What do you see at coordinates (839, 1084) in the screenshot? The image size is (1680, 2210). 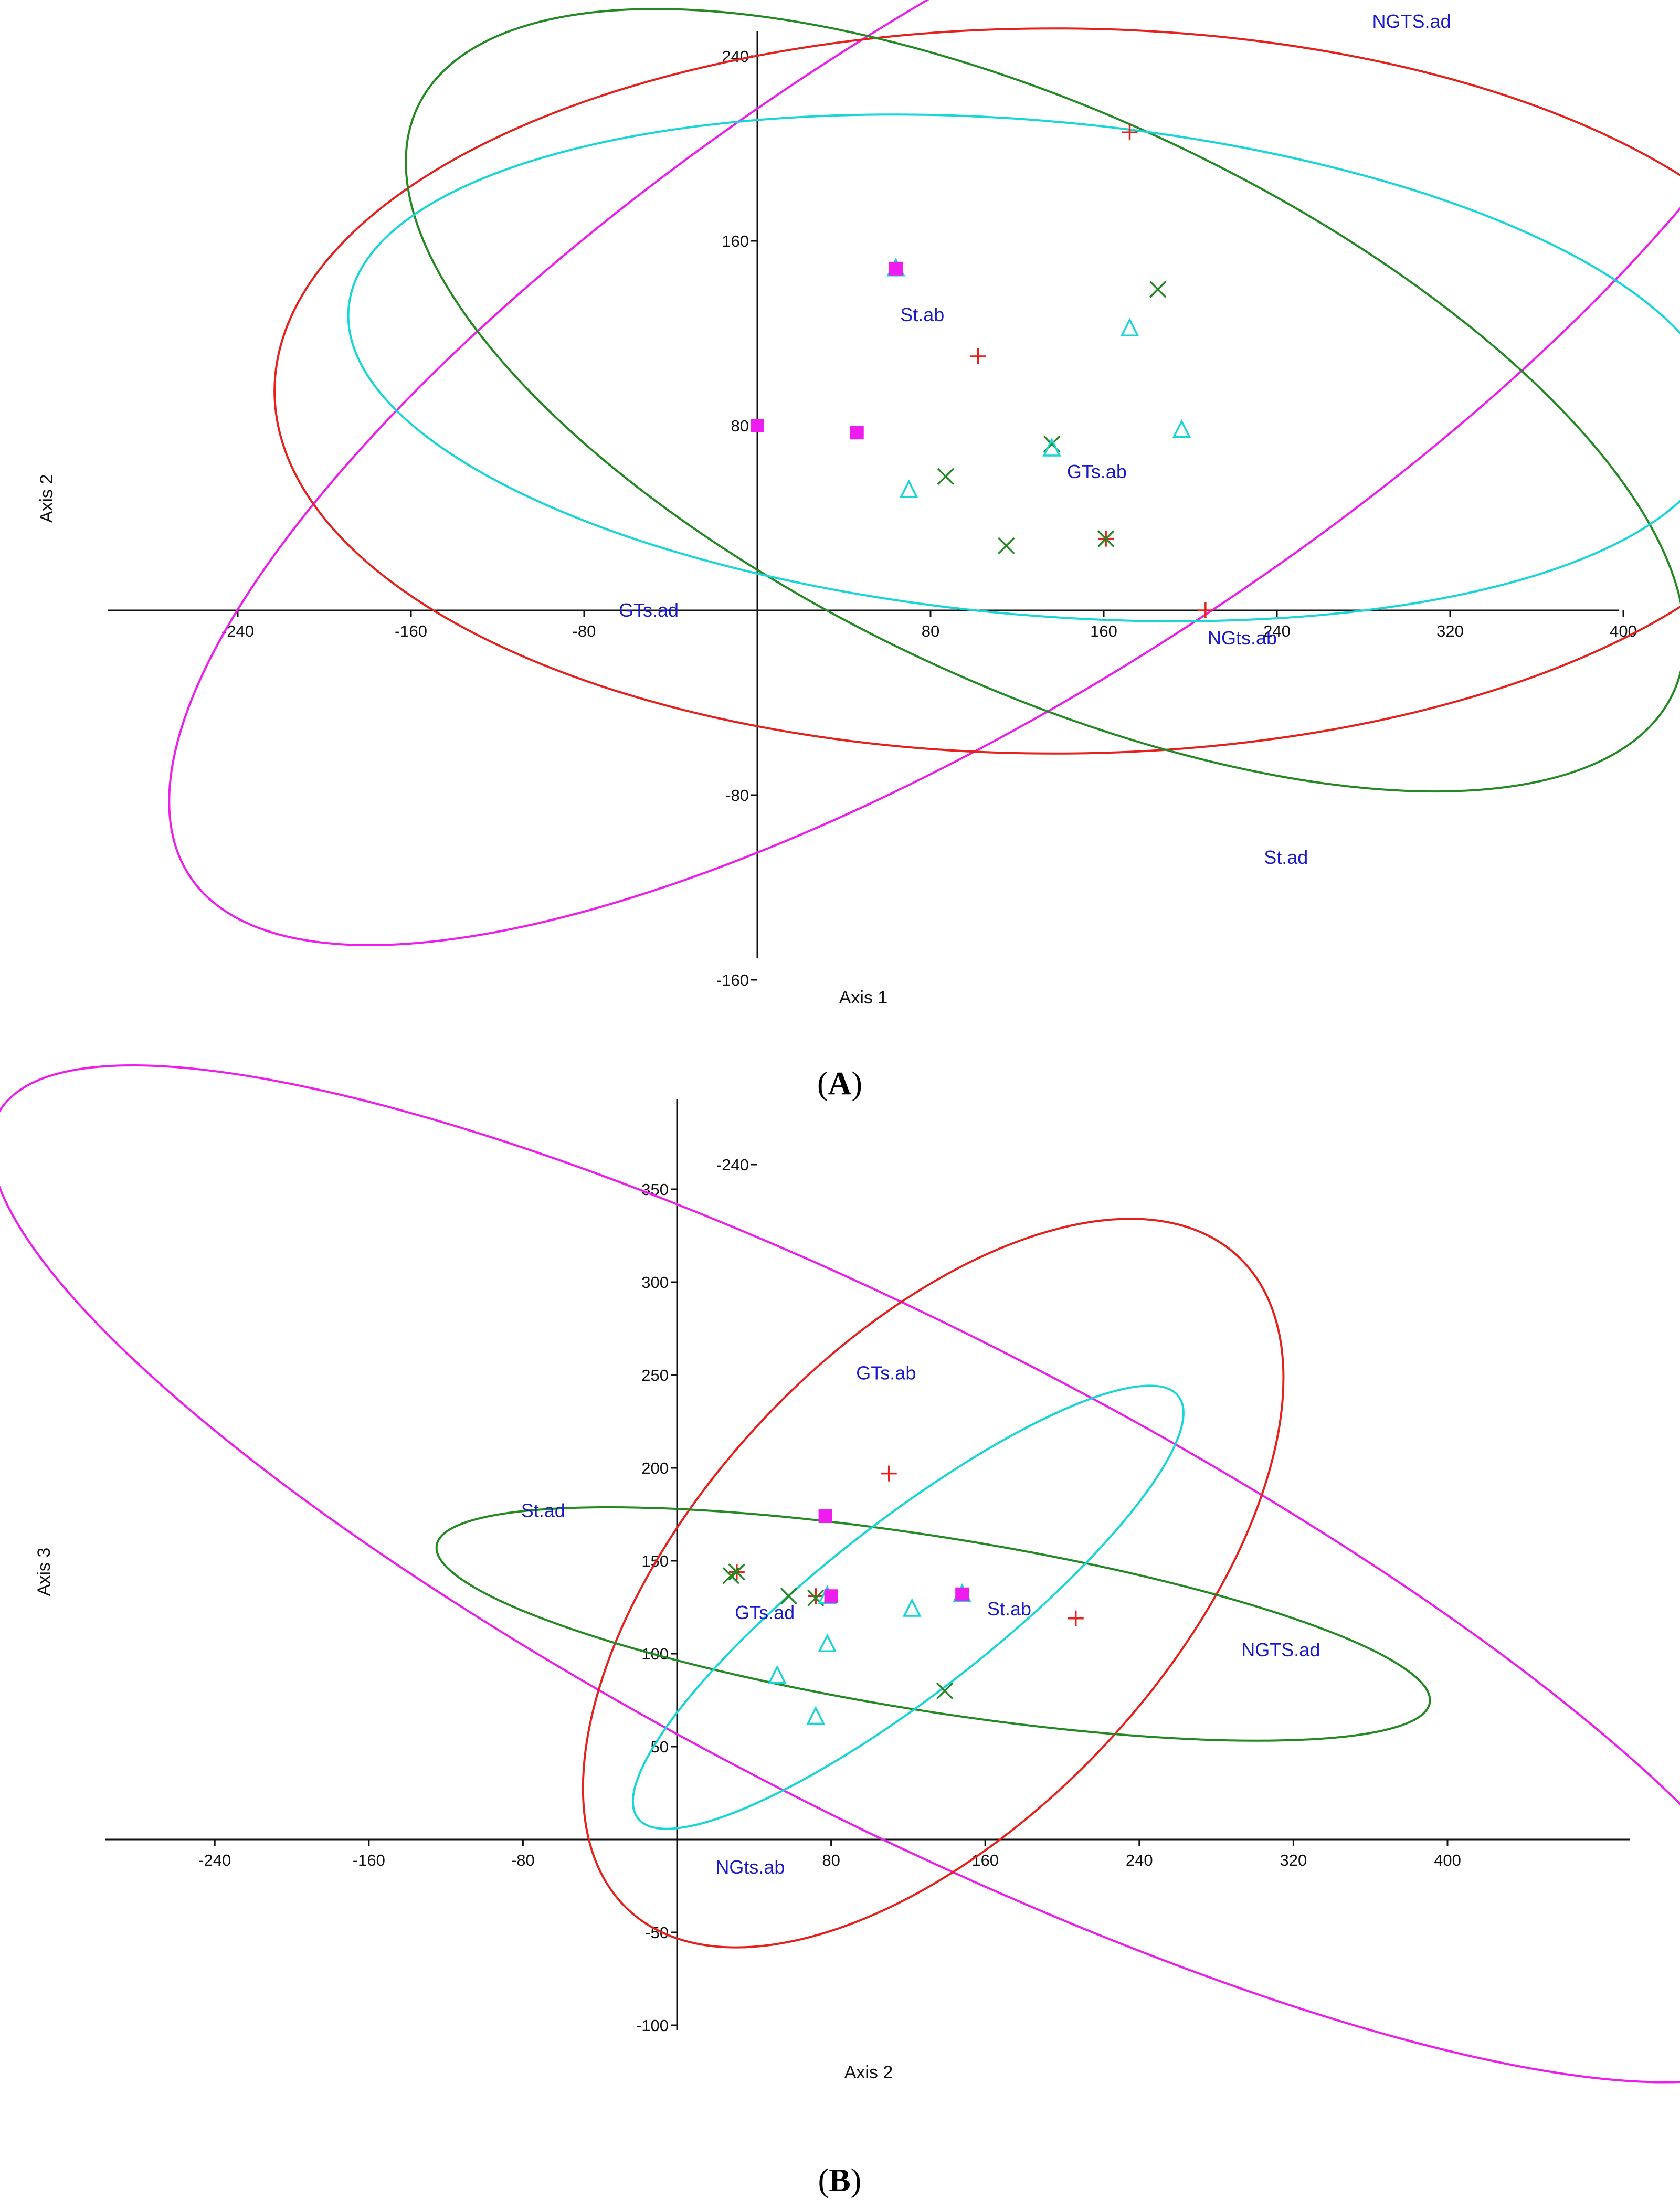 I see `panel-label: (A)` at bounding box center [839, 1084].